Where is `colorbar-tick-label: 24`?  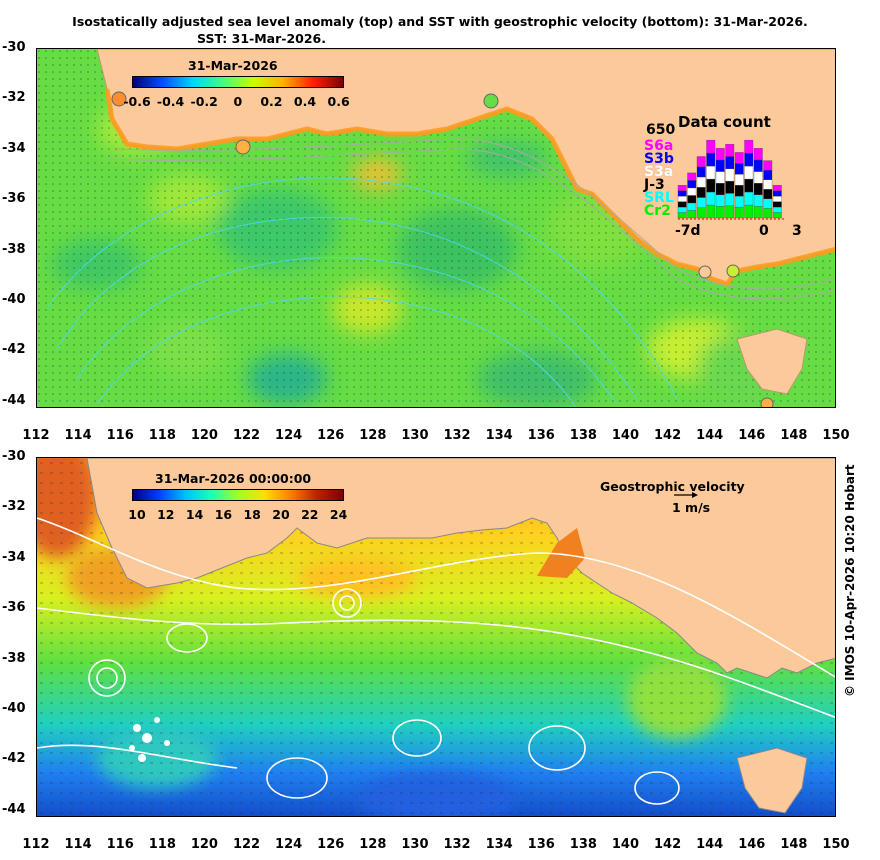 colorbar-tick-label: 24 is located at coordinates (338, 514).